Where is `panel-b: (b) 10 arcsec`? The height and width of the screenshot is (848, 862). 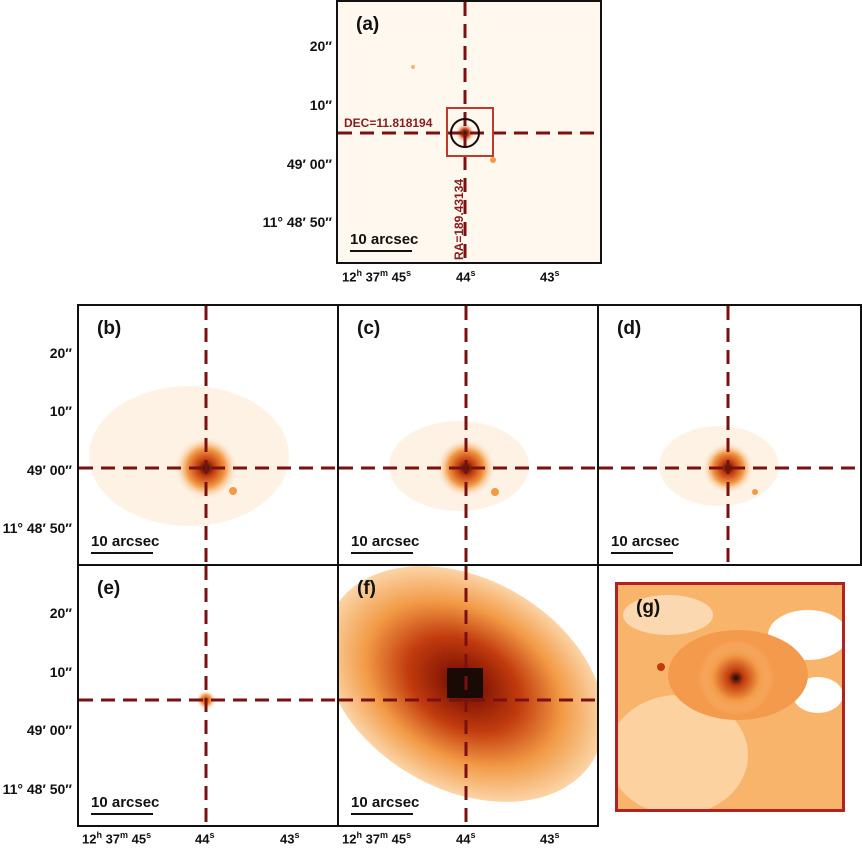
panel-b: (b) 10 arcsec is located at coordinates (208, 435).